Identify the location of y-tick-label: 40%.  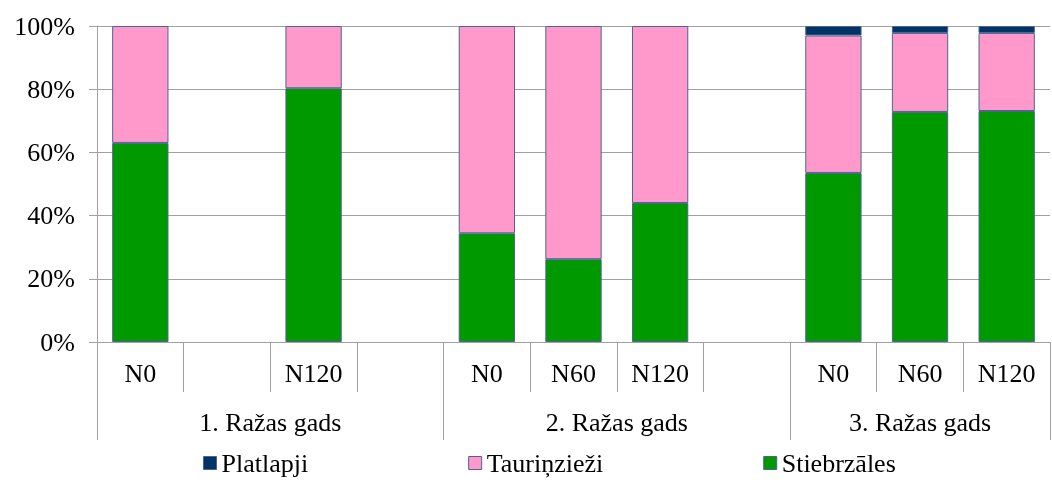
(51, 216).